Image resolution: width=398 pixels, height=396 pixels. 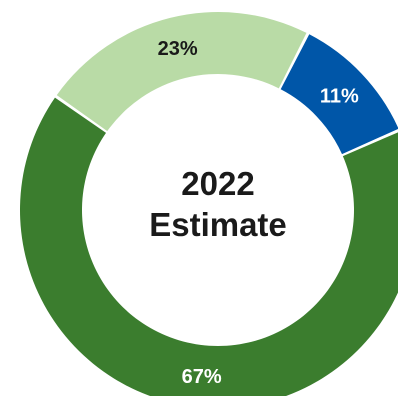 I want to click on slice-label-2: 23%, so click(x=178, y=49).